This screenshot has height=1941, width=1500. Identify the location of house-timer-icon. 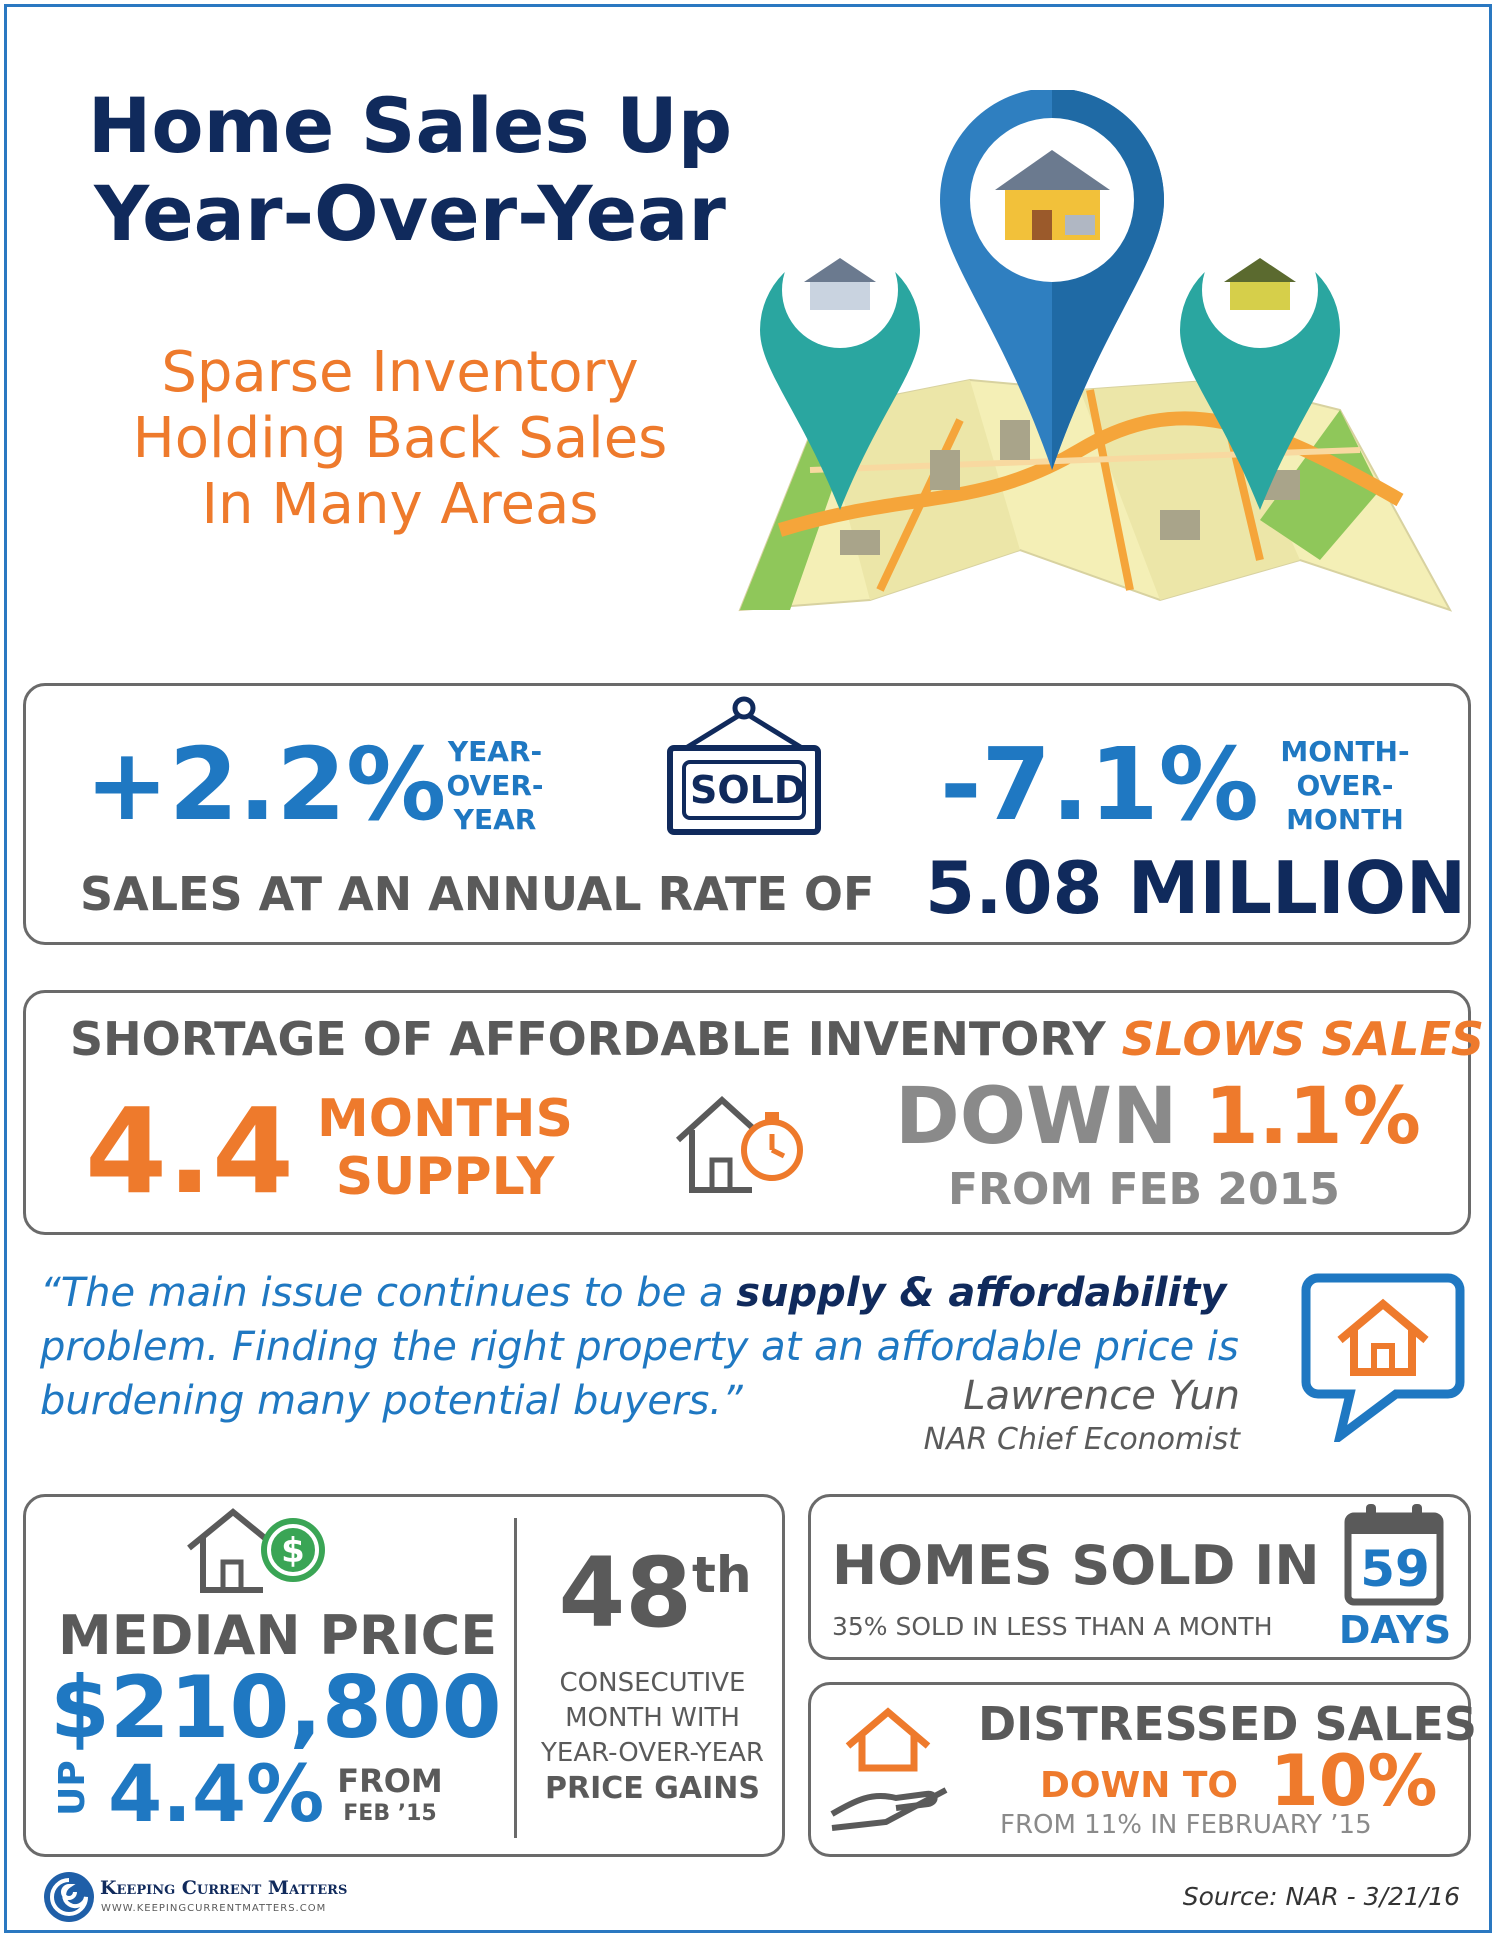
(739, 1144).